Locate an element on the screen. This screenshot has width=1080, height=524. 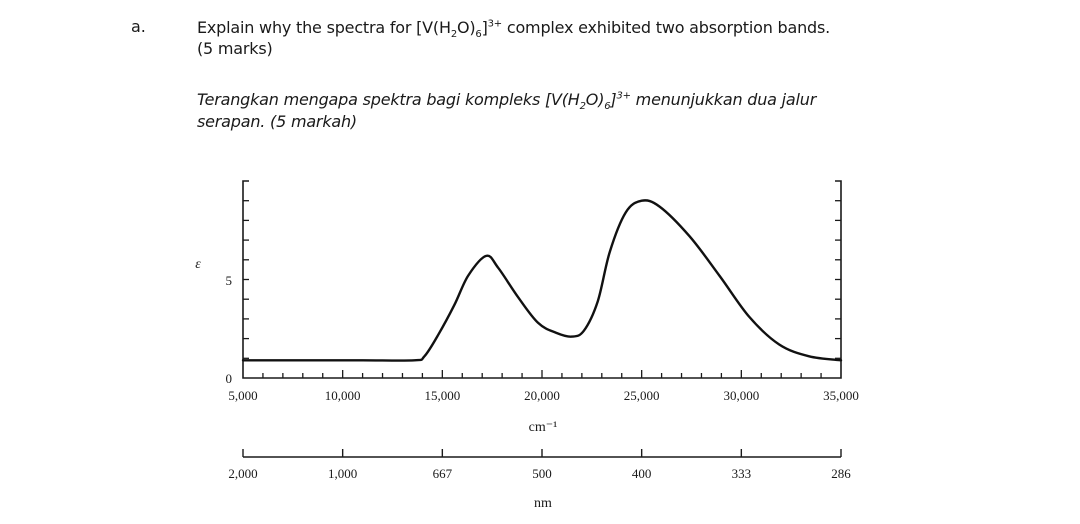
y-tick-5: 5 is located at coordinates (229, 280).